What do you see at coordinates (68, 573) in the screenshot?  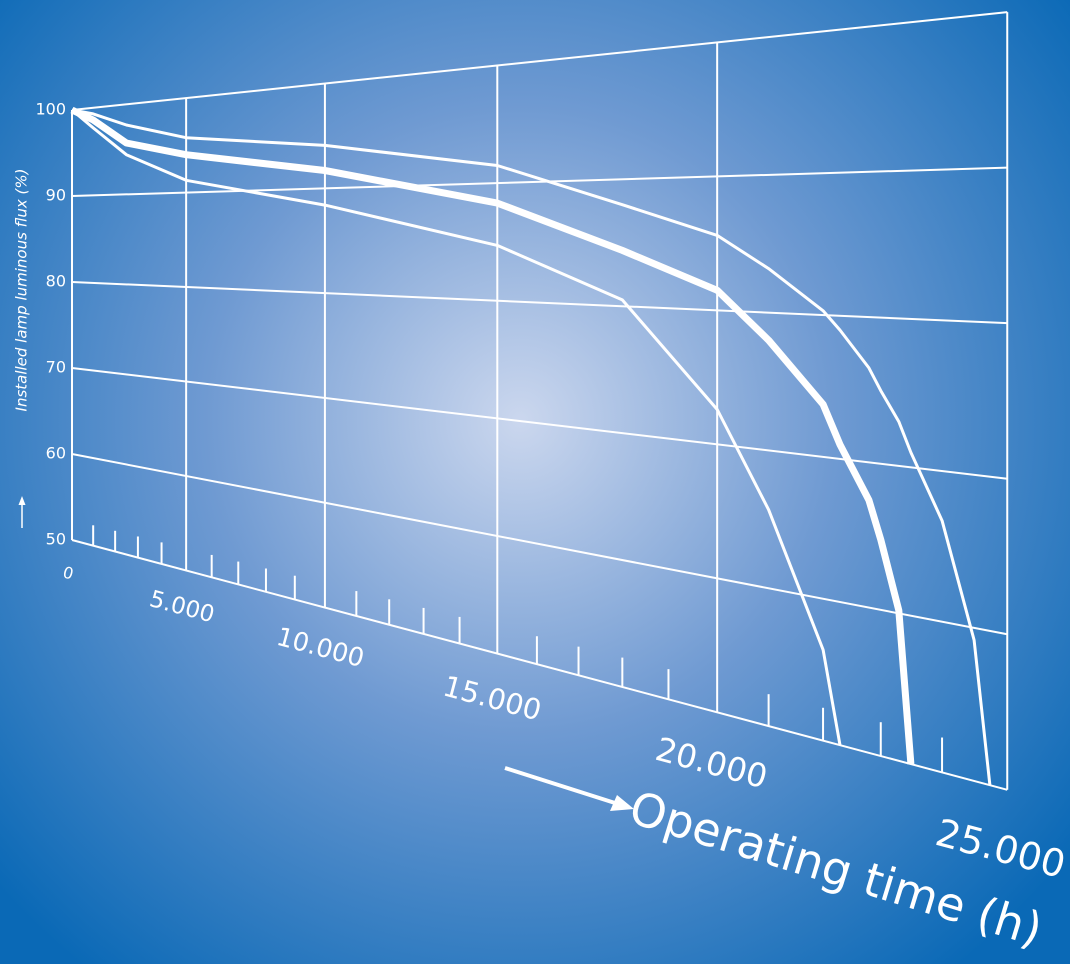 I see `x-tick-label: 0` at bounding box center [68, 573].